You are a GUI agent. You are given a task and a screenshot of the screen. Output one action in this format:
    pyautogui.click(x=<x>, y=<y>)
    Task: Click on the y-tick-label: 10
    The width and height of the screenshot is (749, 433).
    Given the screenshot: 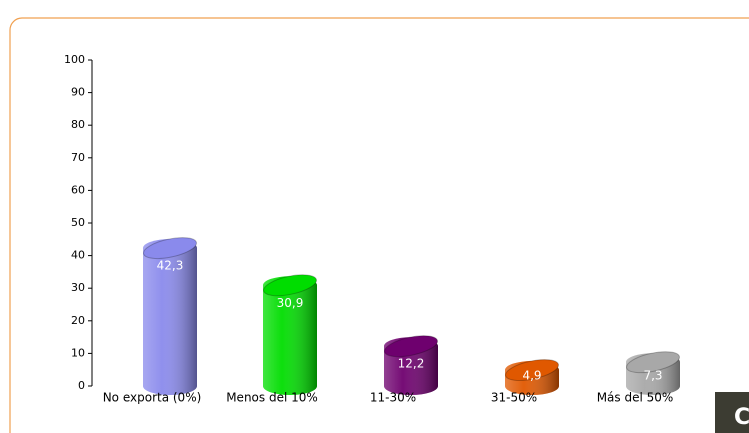 What is the action you would take?
    pyautogui.click(x=78, y=352)
    